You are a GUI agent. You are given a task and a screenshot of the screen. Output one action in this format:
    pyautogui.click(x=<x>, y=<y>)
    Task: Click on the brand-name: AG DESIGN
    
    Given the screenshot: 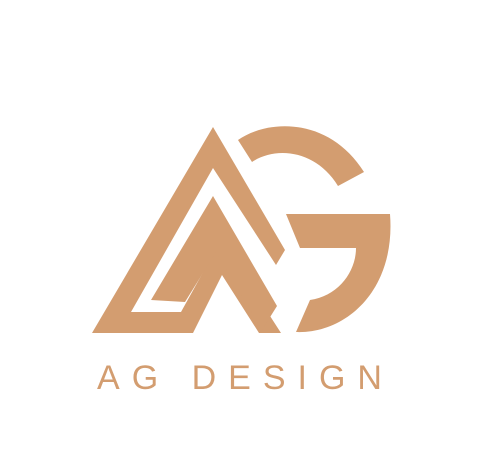 What is the action you would take?
    pyautogui.click(x=245, y=378)
    